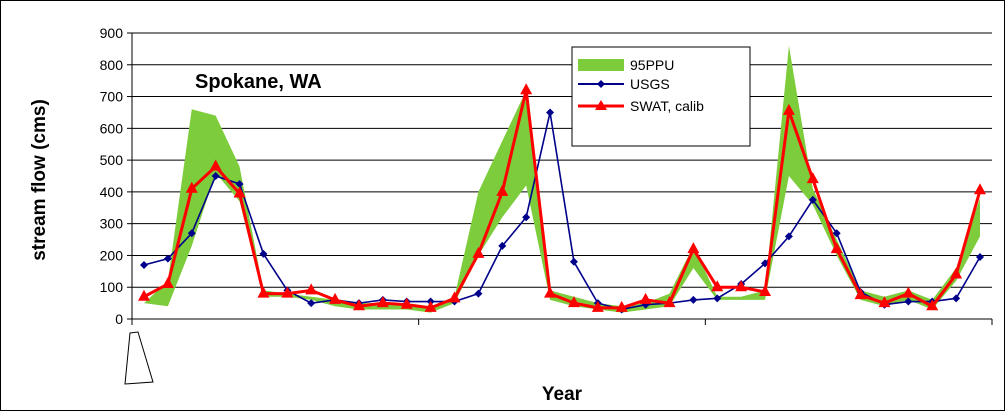 This screenshot has width=1005, height=411. Describe the element at coordinates (562, 394) in the screenshot. I see `x-axis-title: Year` at that location.